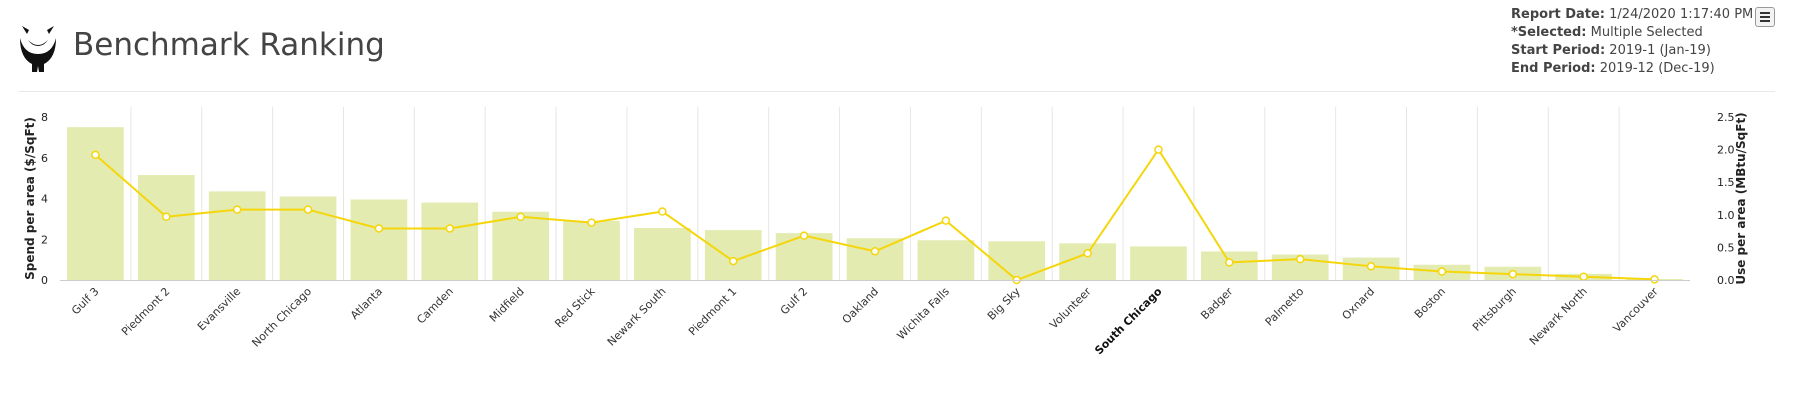  Describe the element at coordinates (1285, 307) in the screenshot. I see `x-tick-label: Palmetto` at that location.